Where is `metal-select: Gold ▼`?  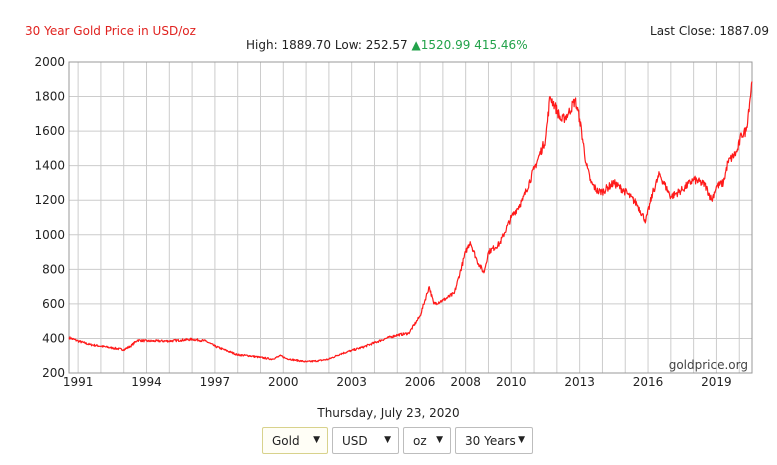 metal-select: Gold ▼ is located at coordinates (295, 440).